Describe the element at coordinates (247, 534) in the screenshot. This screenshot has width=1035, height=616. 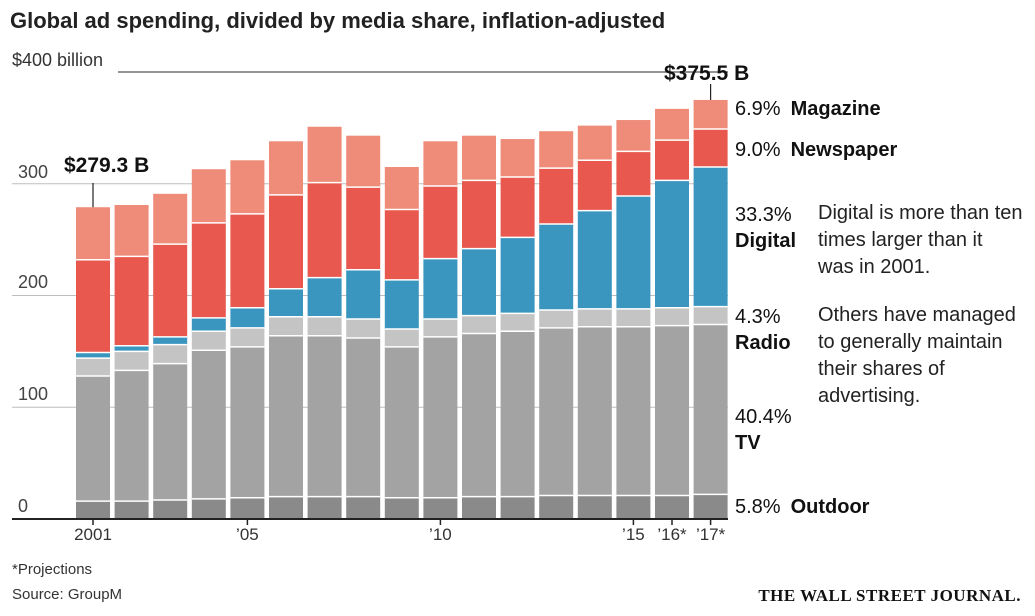
I see `x-tick-label: ’05` at that location.